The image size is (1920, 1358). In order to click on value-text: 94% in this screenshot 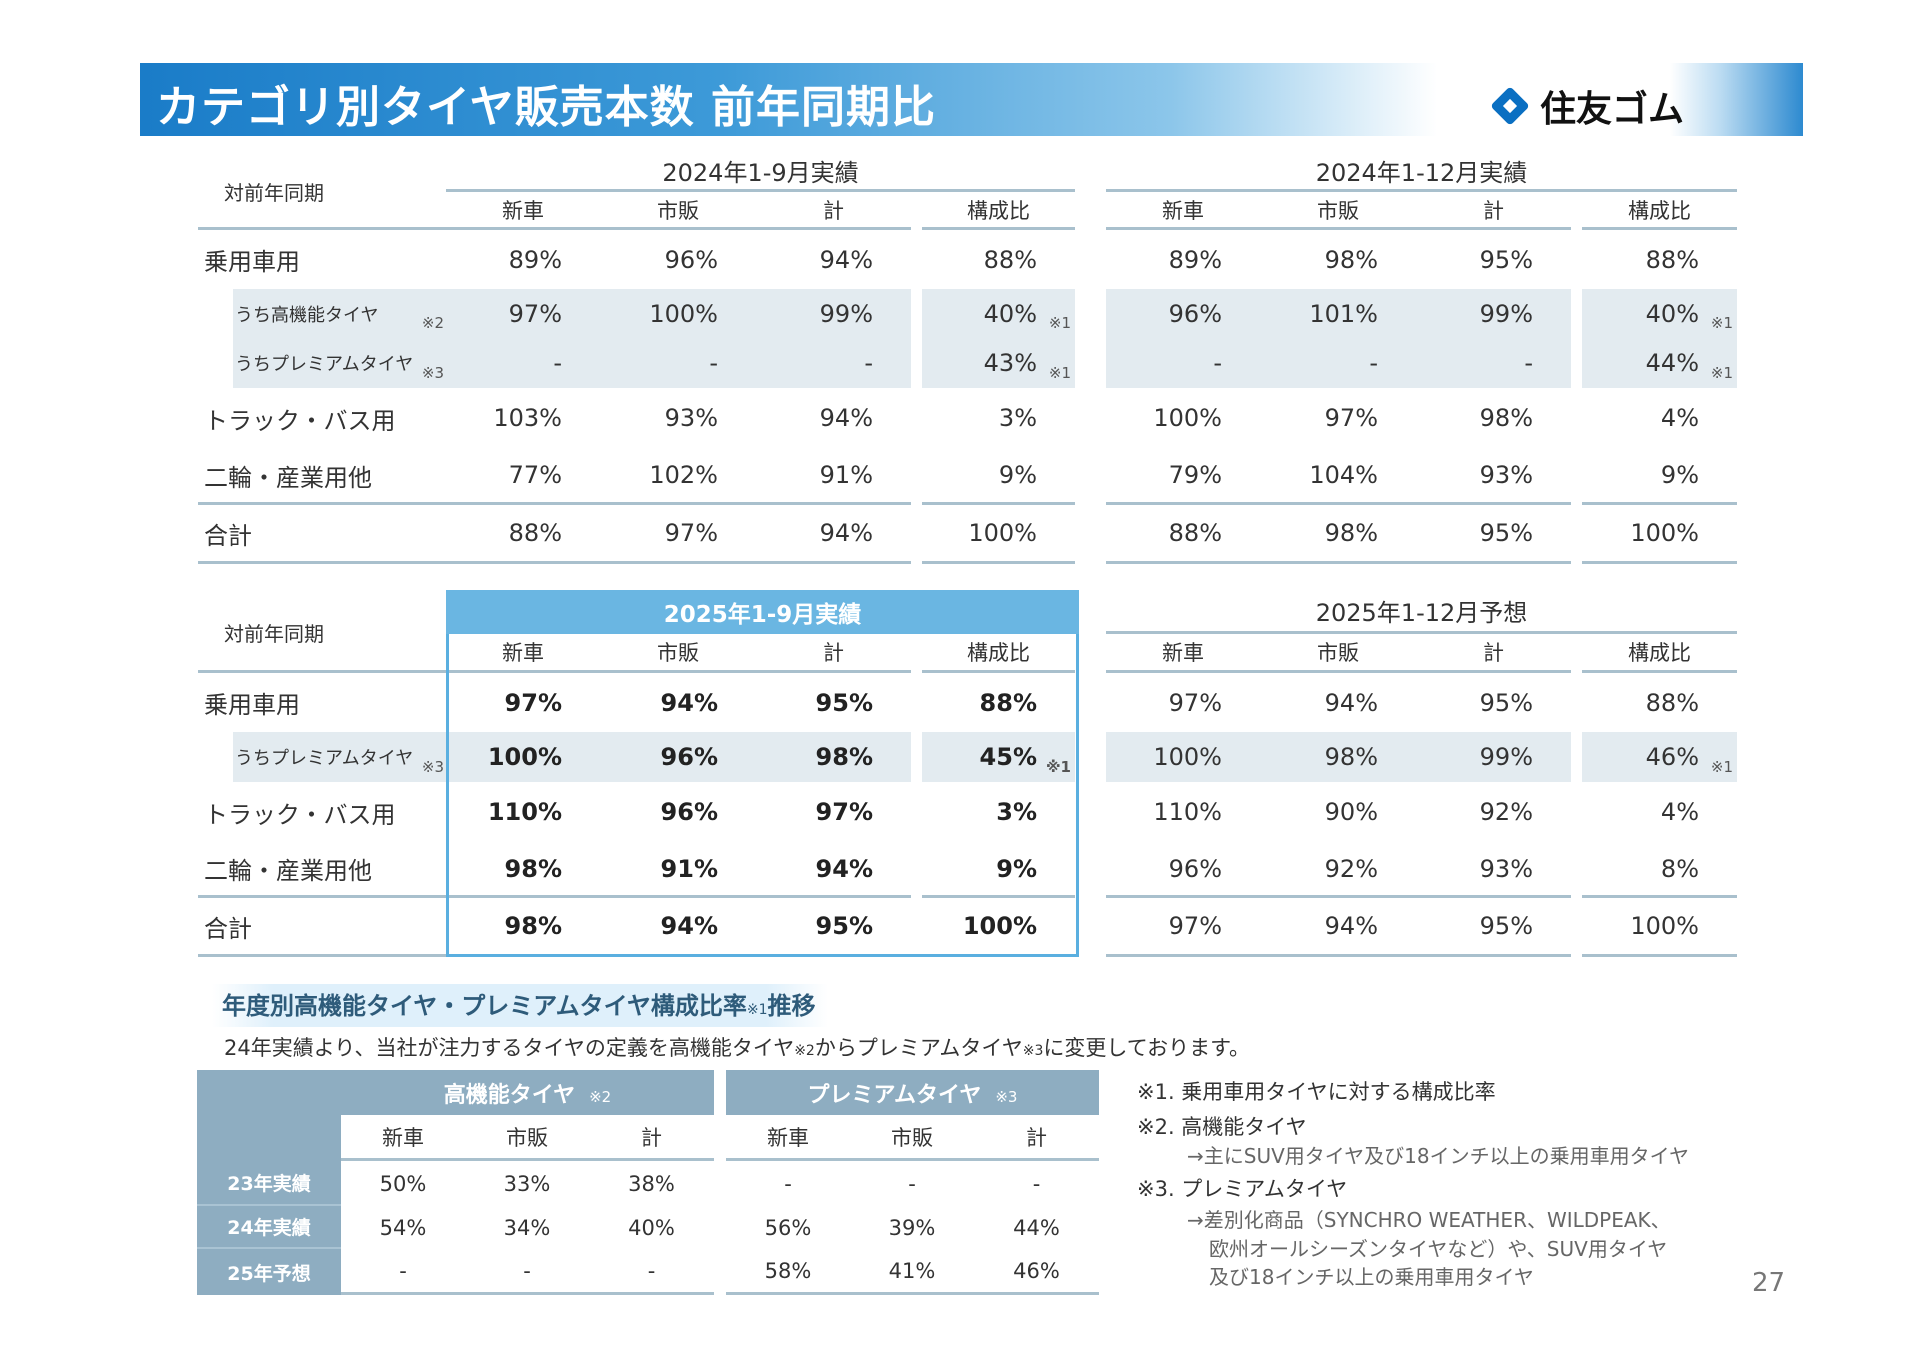, I will do `click(689, 702)`.